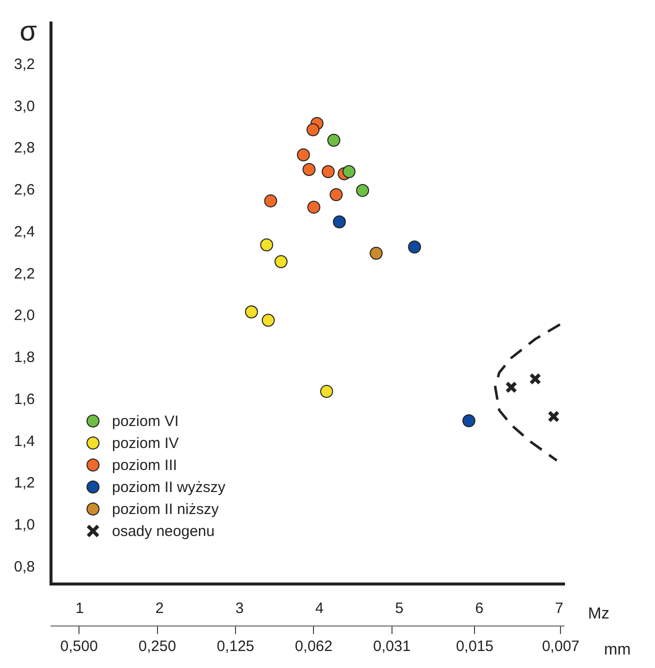  What do you see at coordinates (319, 609) in the screenshot?
I see `x-tick-label: 4` at bounding box center [319, 609].